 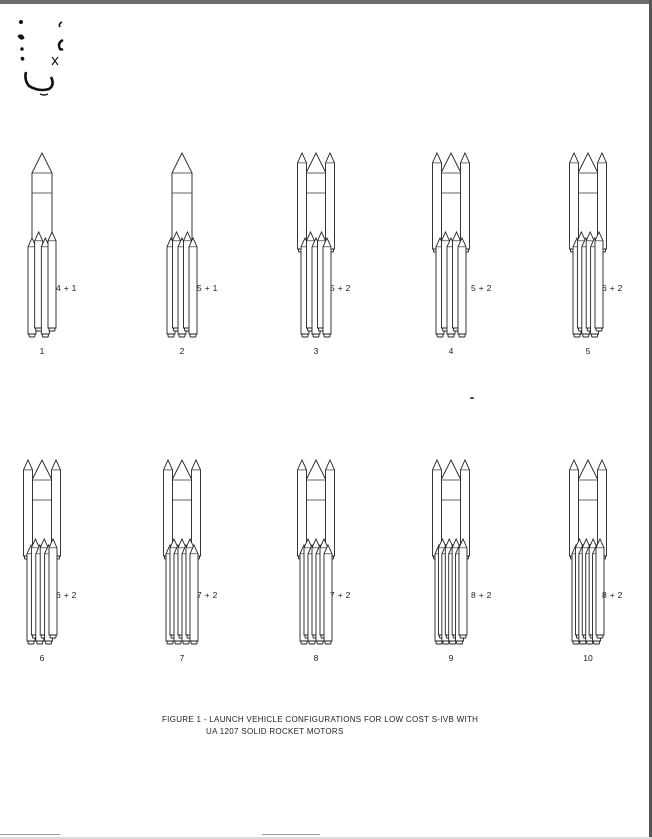 What do you see at coordinates (588, 658) in the screenshot?
I see `config-number: 10` at bounding box center [588, 658].